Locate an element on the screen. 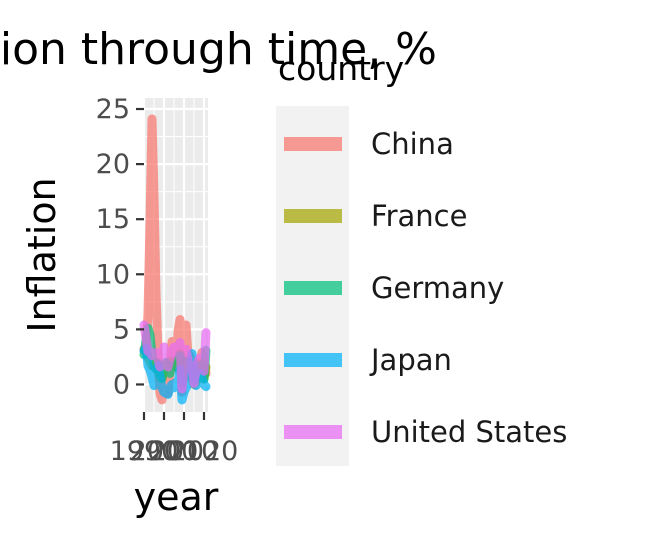 The height and width of the screenshot is (543, 665). legend-key-japan is located at coordinates (313, 360).